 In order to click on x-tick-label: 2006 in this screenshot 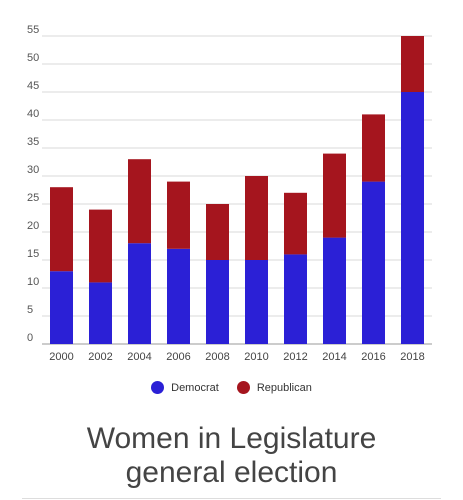, I will do `click(178, 357)`.